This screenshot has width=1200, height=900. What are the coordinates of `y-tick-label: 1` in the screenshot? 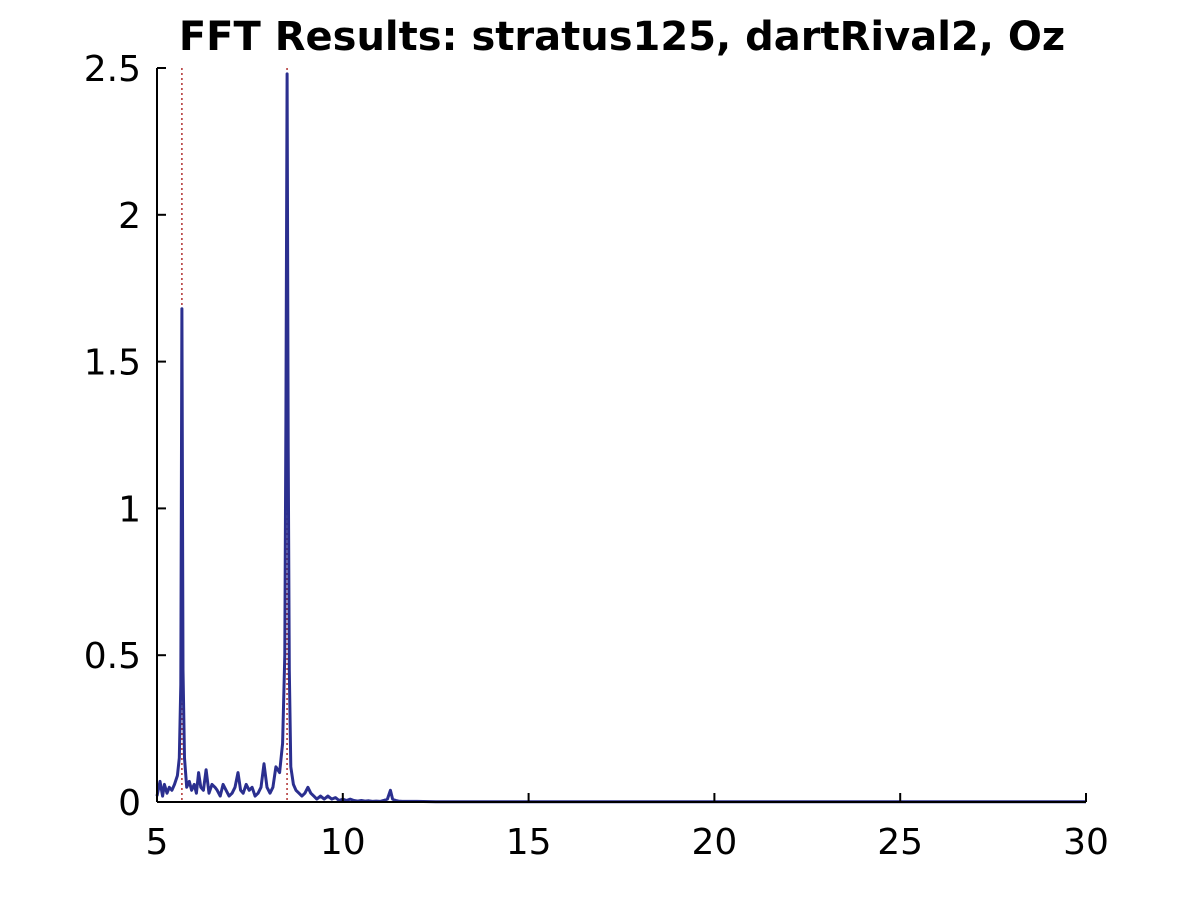 It's located at (129, 509).